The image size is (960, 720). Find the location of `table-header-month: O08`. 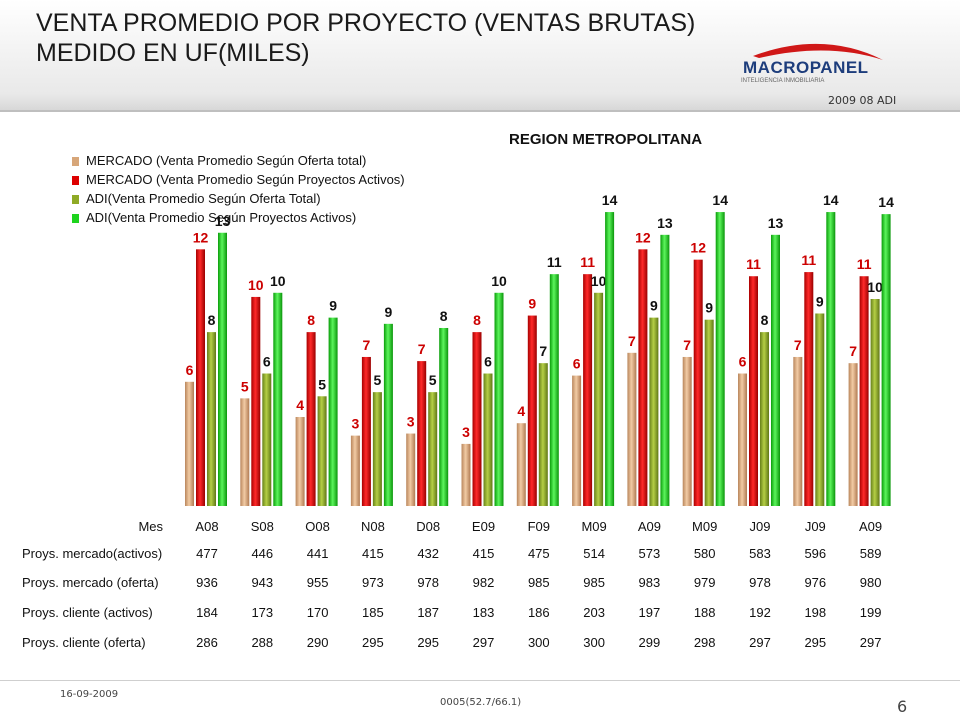

table-header-month: O08 is located at coordinates (317, 526).